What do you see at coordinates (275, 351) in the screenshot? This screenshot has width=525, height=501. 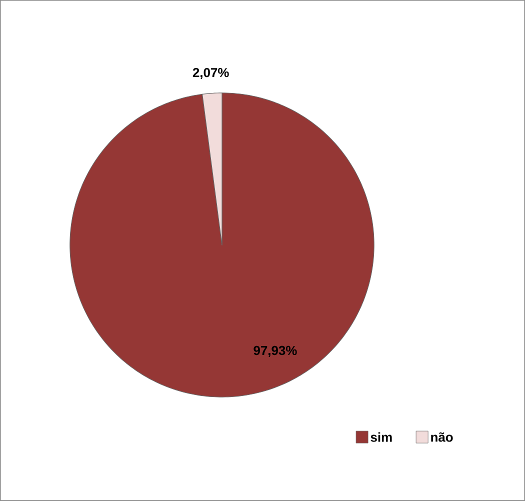 I see `data-label: 97,93%` at bounding box center [275, 351].